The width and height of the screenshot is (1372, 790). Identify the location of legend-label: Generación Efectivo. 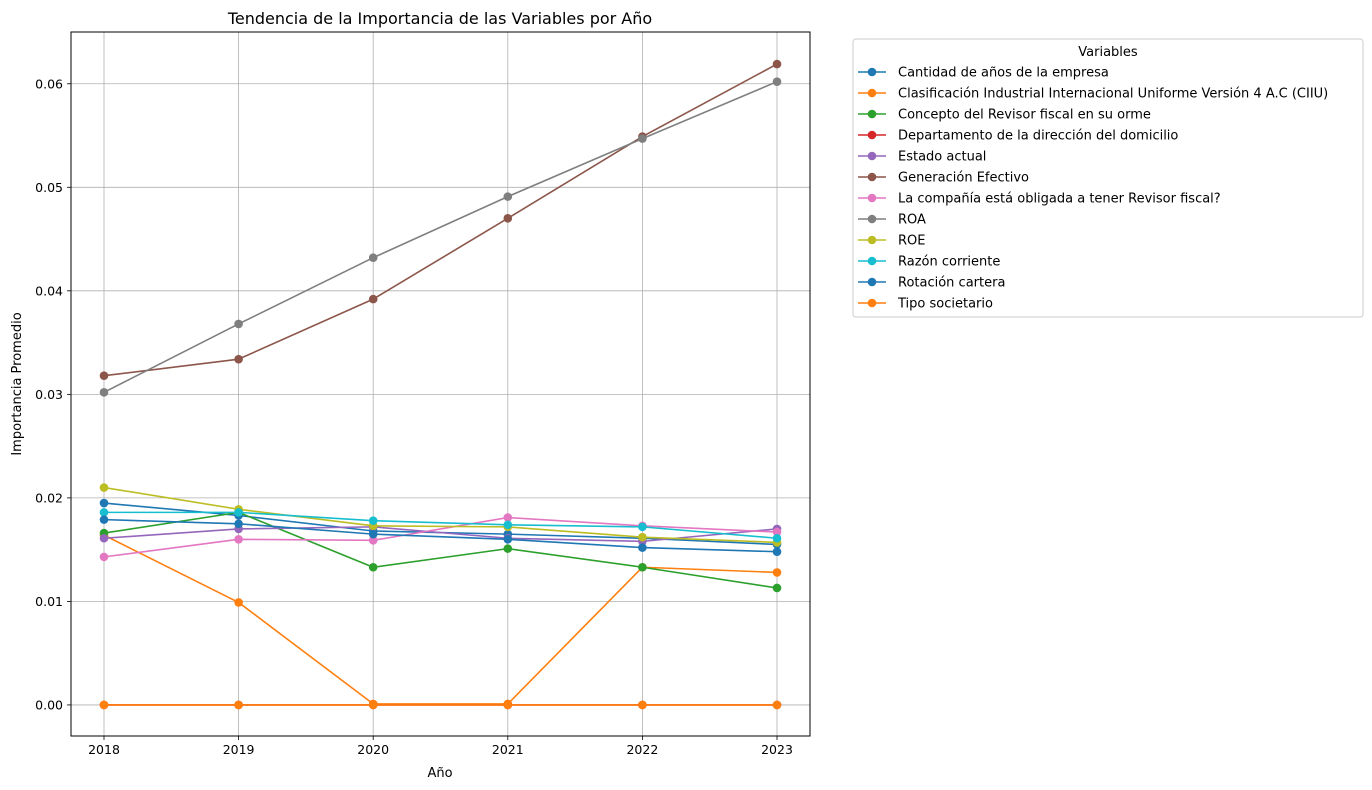
(963, 178).